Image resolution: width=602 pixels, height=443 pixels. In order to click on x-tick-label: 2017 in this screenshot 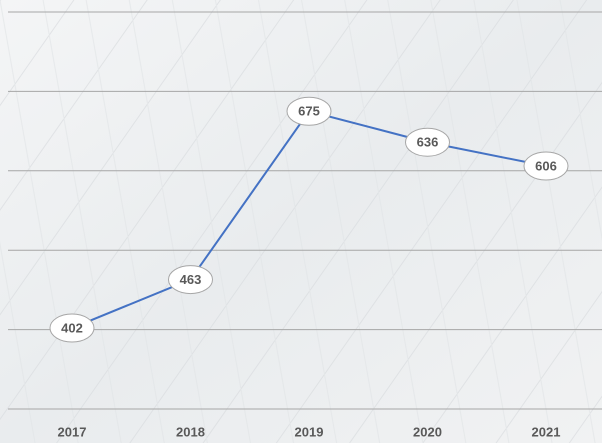, I will do `click(72, 431)`.